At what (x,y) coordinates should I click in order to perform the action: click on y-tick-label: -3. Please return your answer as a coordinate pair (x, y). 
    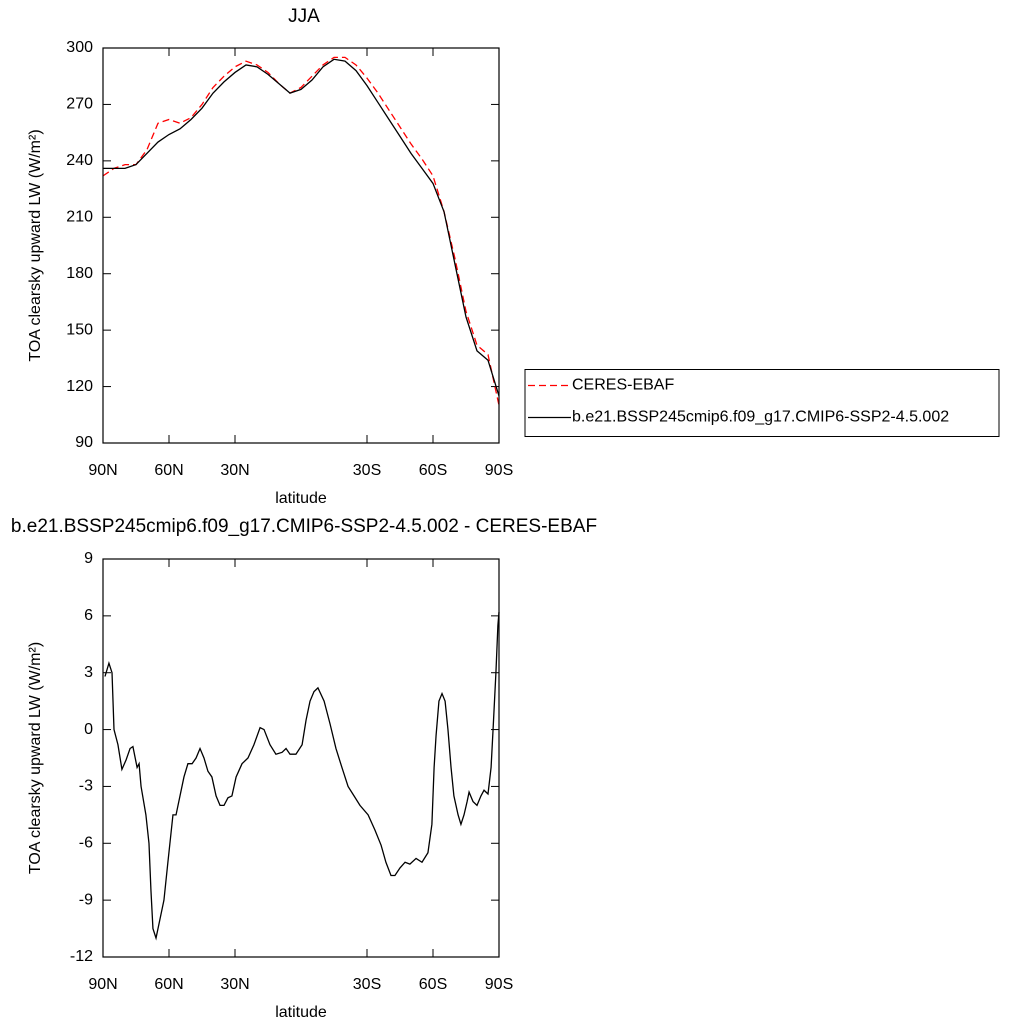
    Looking at the image, I should click on (86, 786).